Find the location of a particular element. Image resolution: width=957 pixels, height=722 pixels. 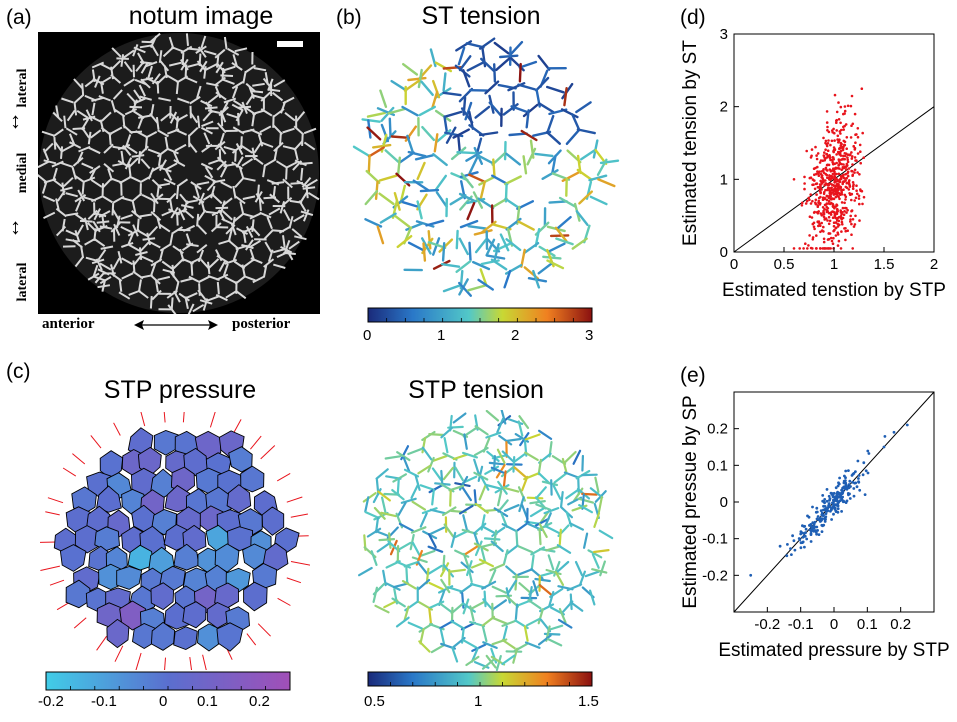

double-arrow-horizontal-icon is located at coordinates (176, 325).